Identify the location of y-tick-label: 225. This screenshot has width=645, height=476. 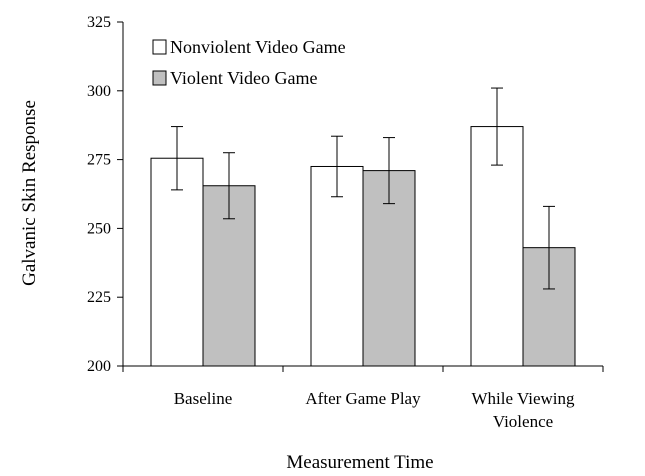
(99, 297).